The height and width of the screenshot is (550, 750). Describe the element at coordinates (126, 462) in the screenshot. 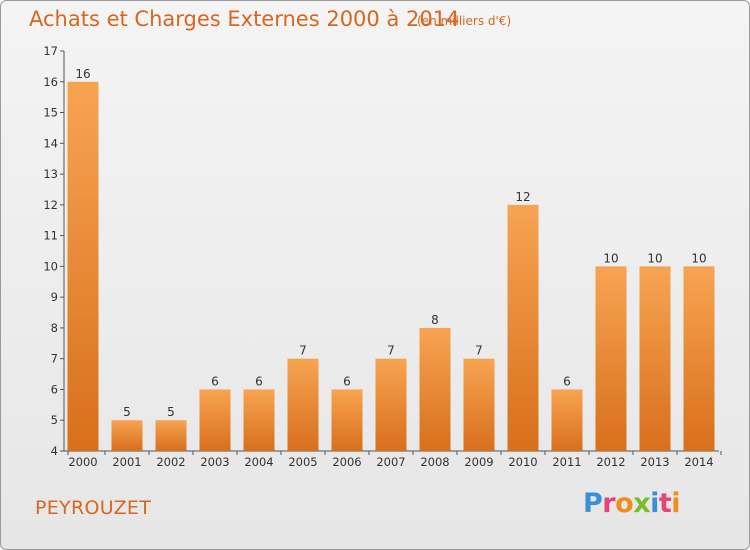

I see `x-tick-label: 2001` at that location.